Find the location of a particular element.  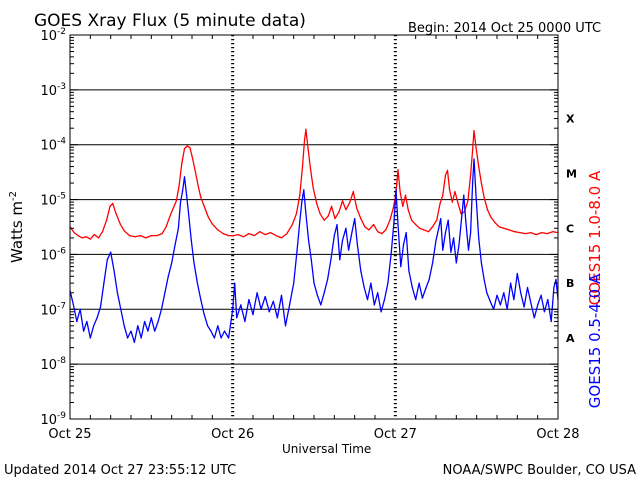

legend-short-channel: GOES15 0.5-4.0 A is located at coordinates (595, 340).